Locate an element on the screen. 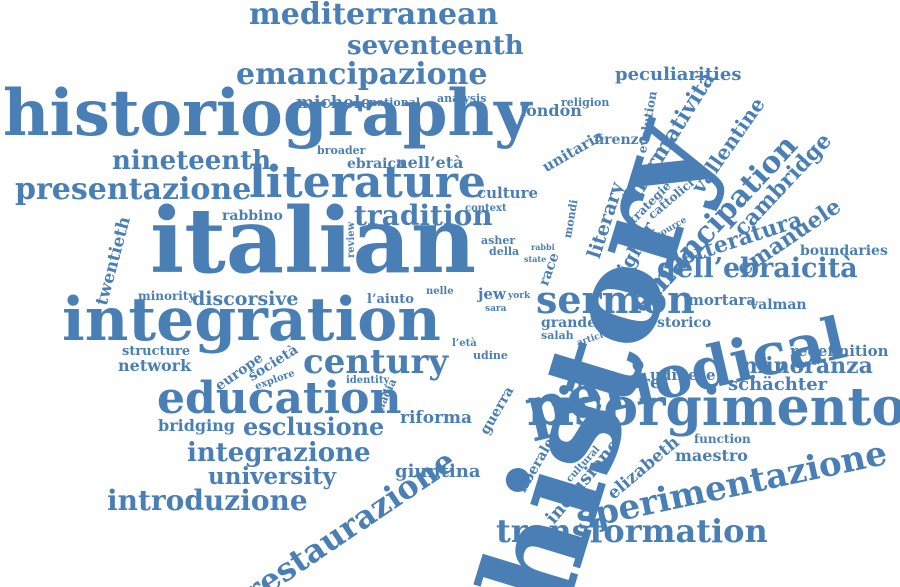  word-della: della is located at coordinates (504, 251).